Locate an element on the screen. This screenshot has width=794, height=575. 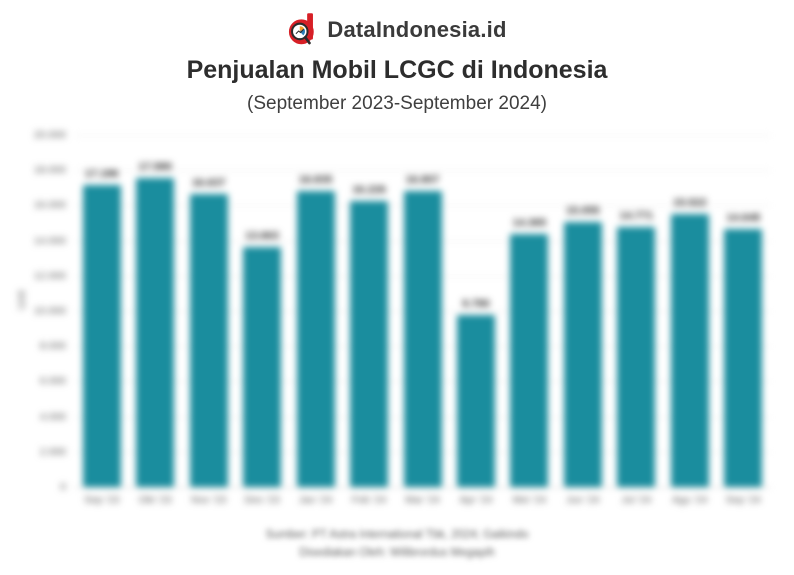
x-tick-label: Jul '24 is located at coordinates (636, 500).